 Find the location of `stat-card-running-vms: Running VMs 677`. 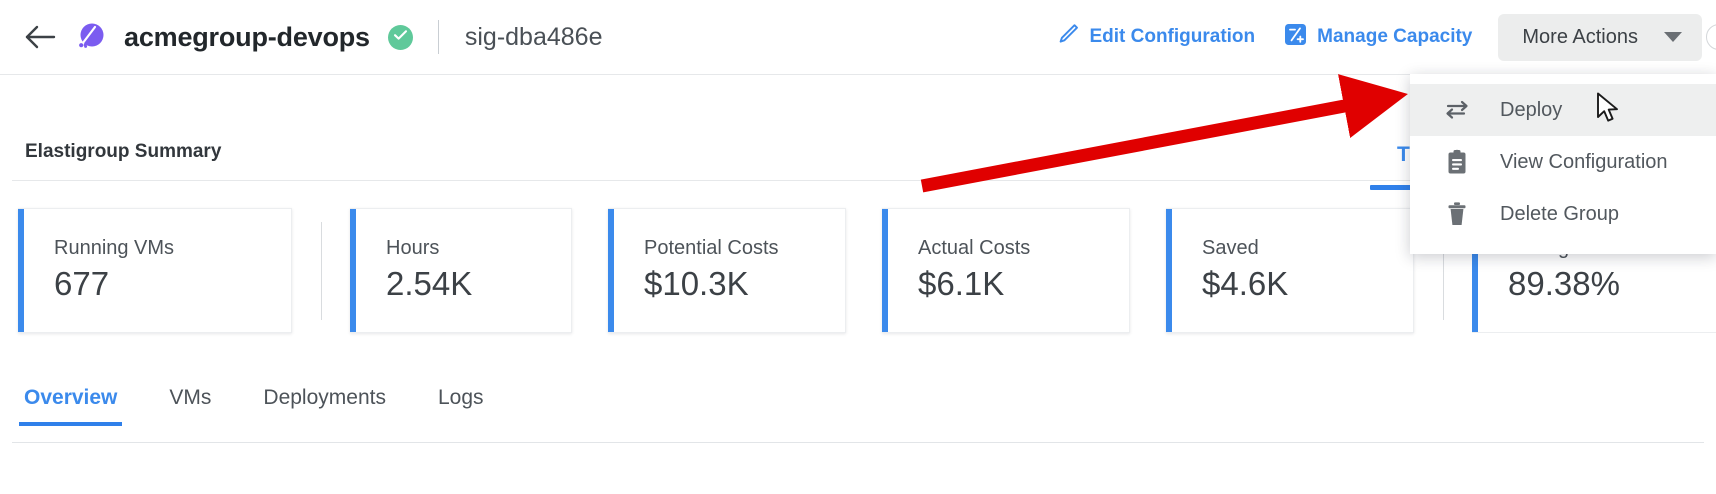

stat-card-running-vms: Running VMs 677 is located at coordinates (155, 270).